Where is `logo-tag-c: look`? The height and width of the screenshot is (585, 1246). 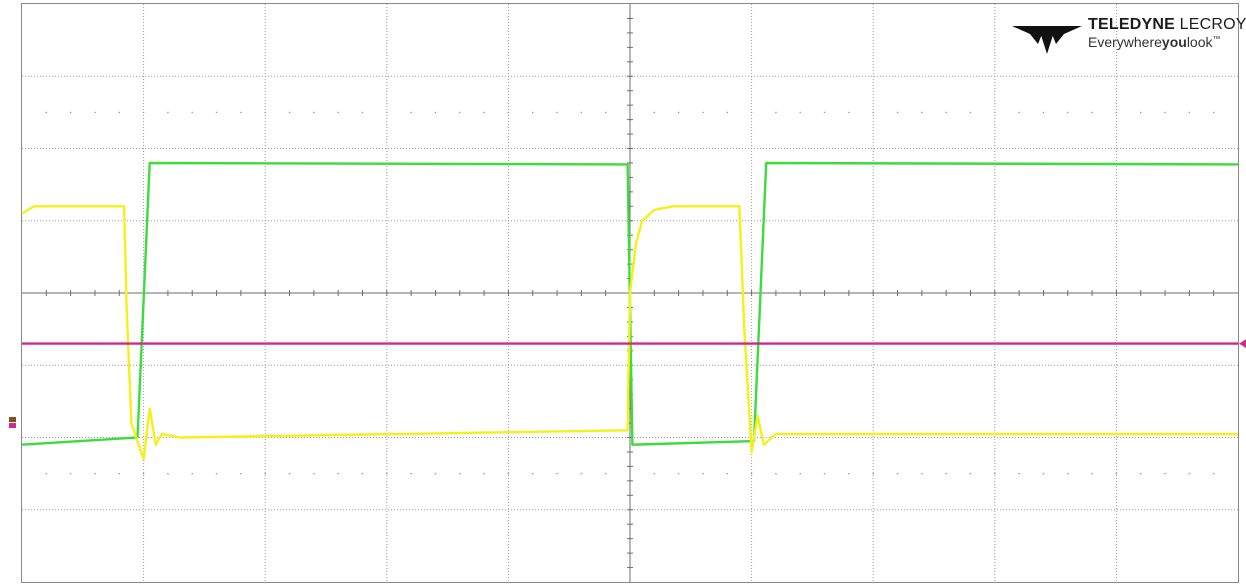
logo-tag-c: look is located at coordinates (1200, 42).